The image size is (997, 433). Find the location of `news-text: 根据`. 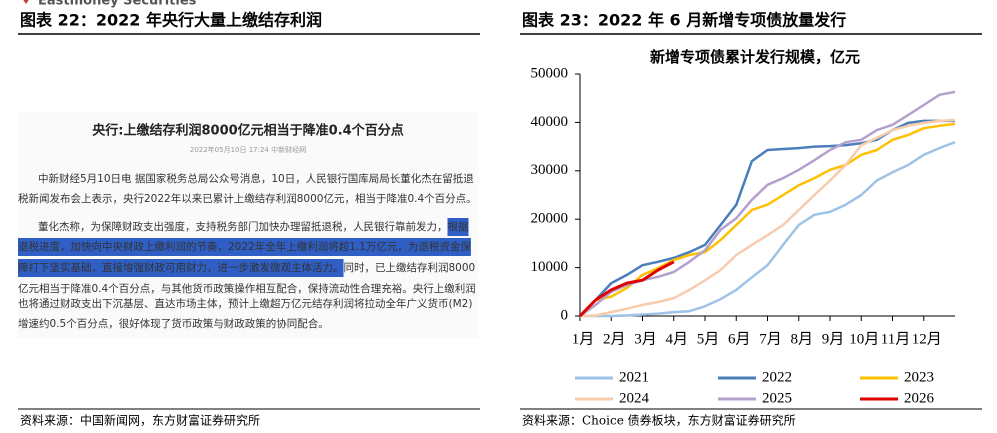

news-text: 根据 is located at coordinates (458, 226).